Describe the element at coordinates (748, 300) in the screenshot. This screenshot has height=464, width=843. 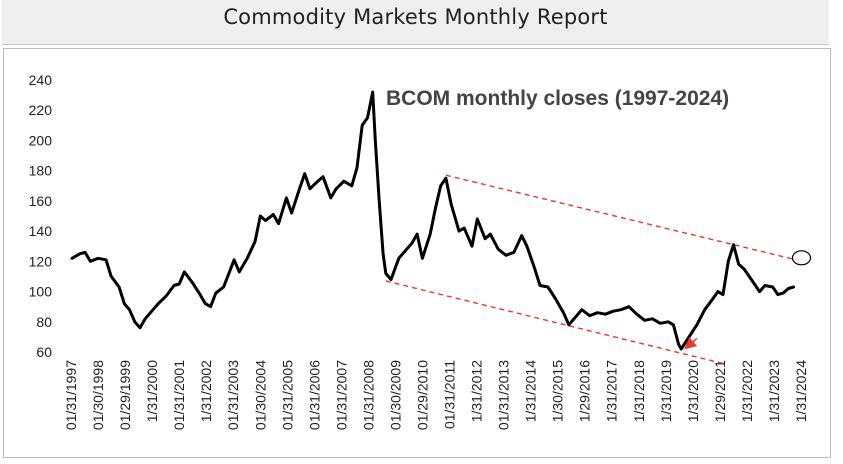
I see `annotations` at that location.